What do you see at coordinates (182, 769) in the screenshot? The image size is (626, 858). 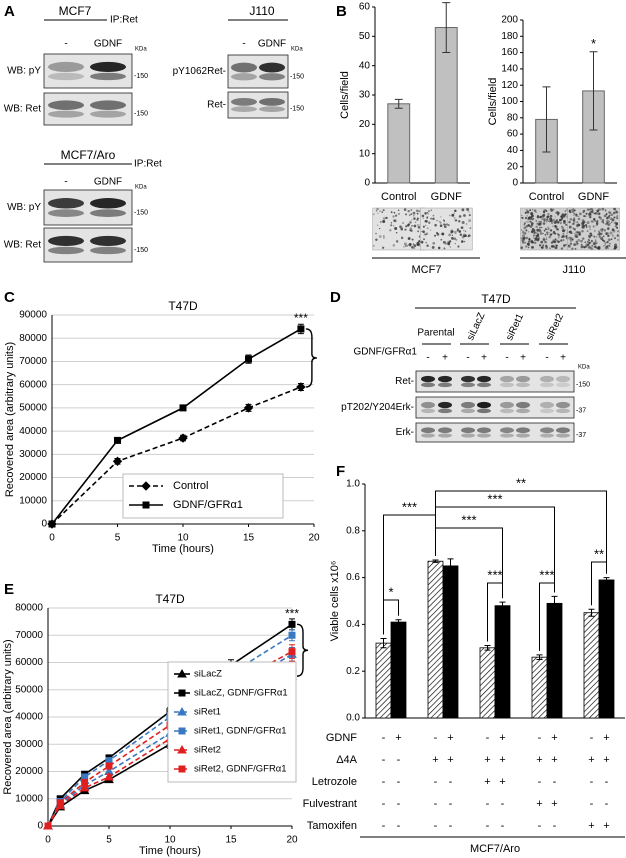 I see `legend-marker` at bounding box center [182, 769].